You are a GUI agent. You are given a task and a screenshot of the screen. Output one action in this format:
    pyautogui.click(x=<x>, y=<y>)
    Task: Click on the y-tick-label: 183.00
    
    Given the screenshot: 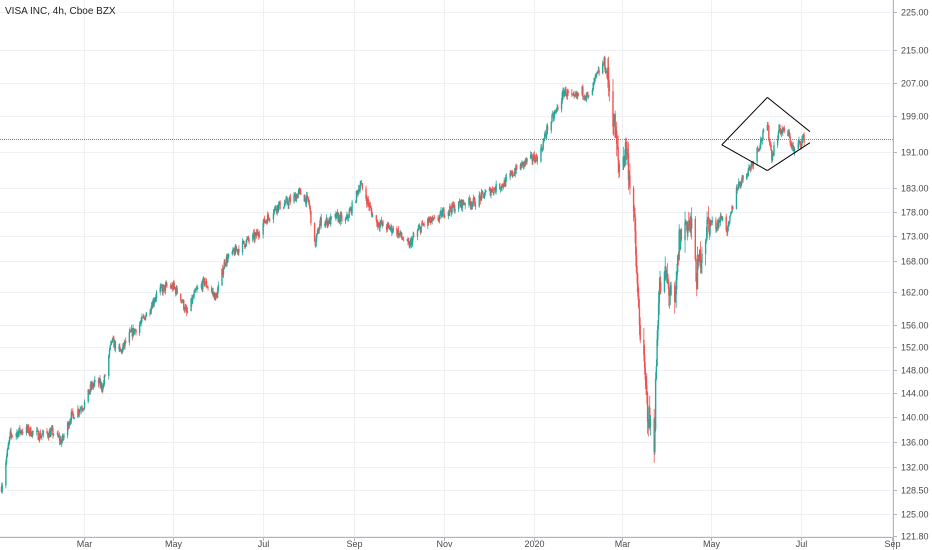 What is the action you would take?
    pyautogui.click(x=915, y=189)
    